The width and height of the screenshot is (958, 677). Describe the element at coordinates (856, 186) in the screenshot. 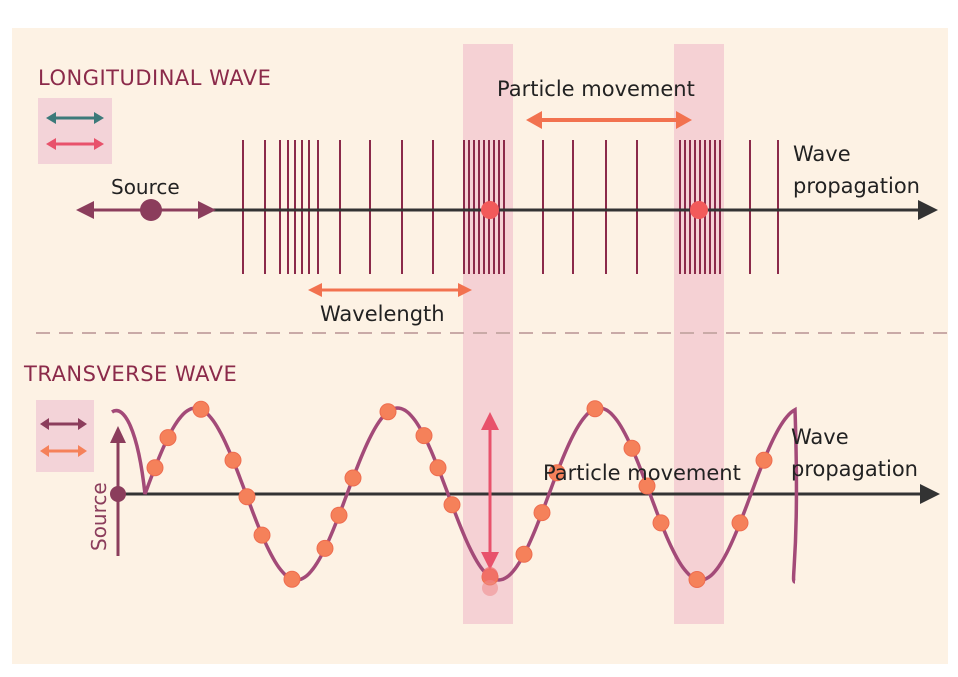

I see `longitudinal-propagation-label: propagation` at that location.